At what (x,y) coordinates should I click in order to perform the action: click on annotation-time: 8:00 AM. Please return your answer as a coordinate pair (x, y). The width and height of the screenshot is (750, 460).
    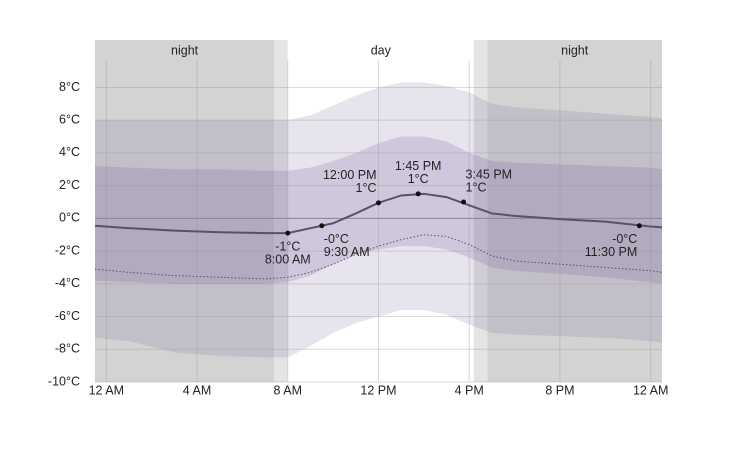
    Looking at the image, I should click on (288, 259).